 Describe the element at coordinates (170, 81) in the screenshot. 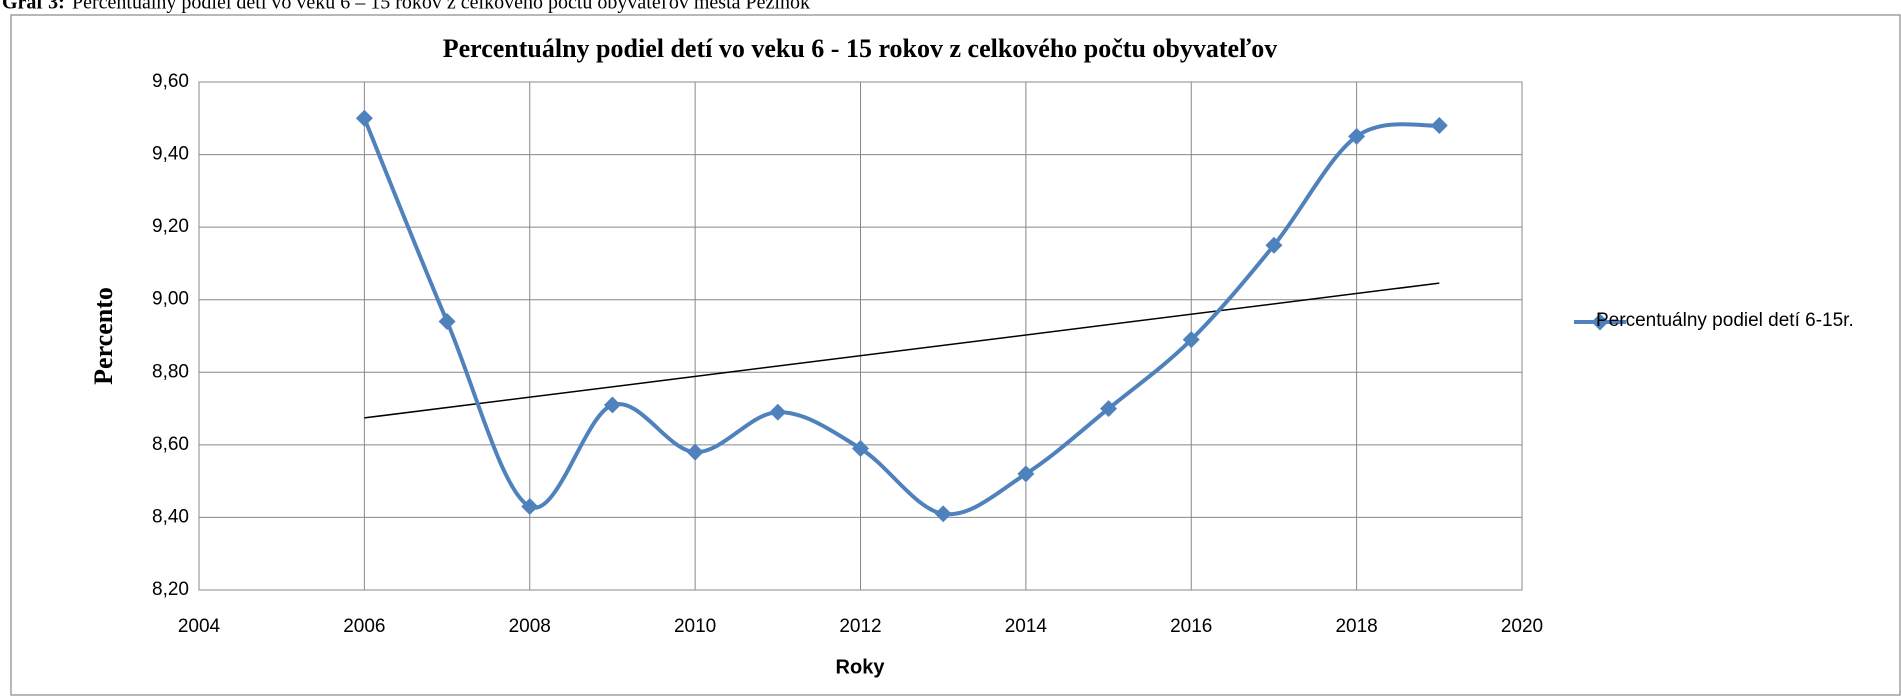

I see `y-tick-label: 9,60` at that location.